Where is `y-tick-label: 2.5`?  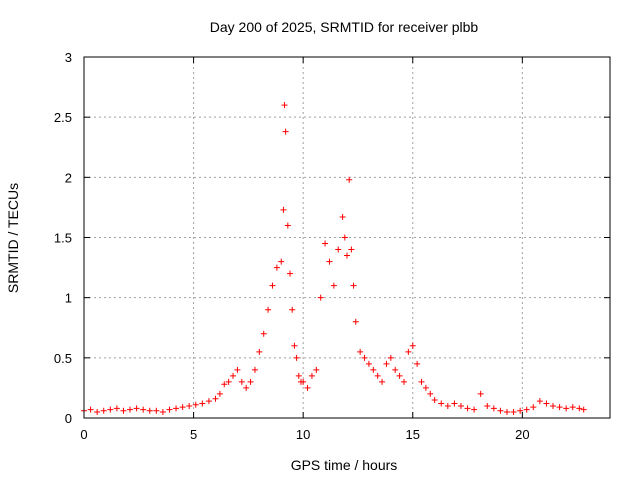
y-tick-label: 2.5 is located at coordinates (63, 117).